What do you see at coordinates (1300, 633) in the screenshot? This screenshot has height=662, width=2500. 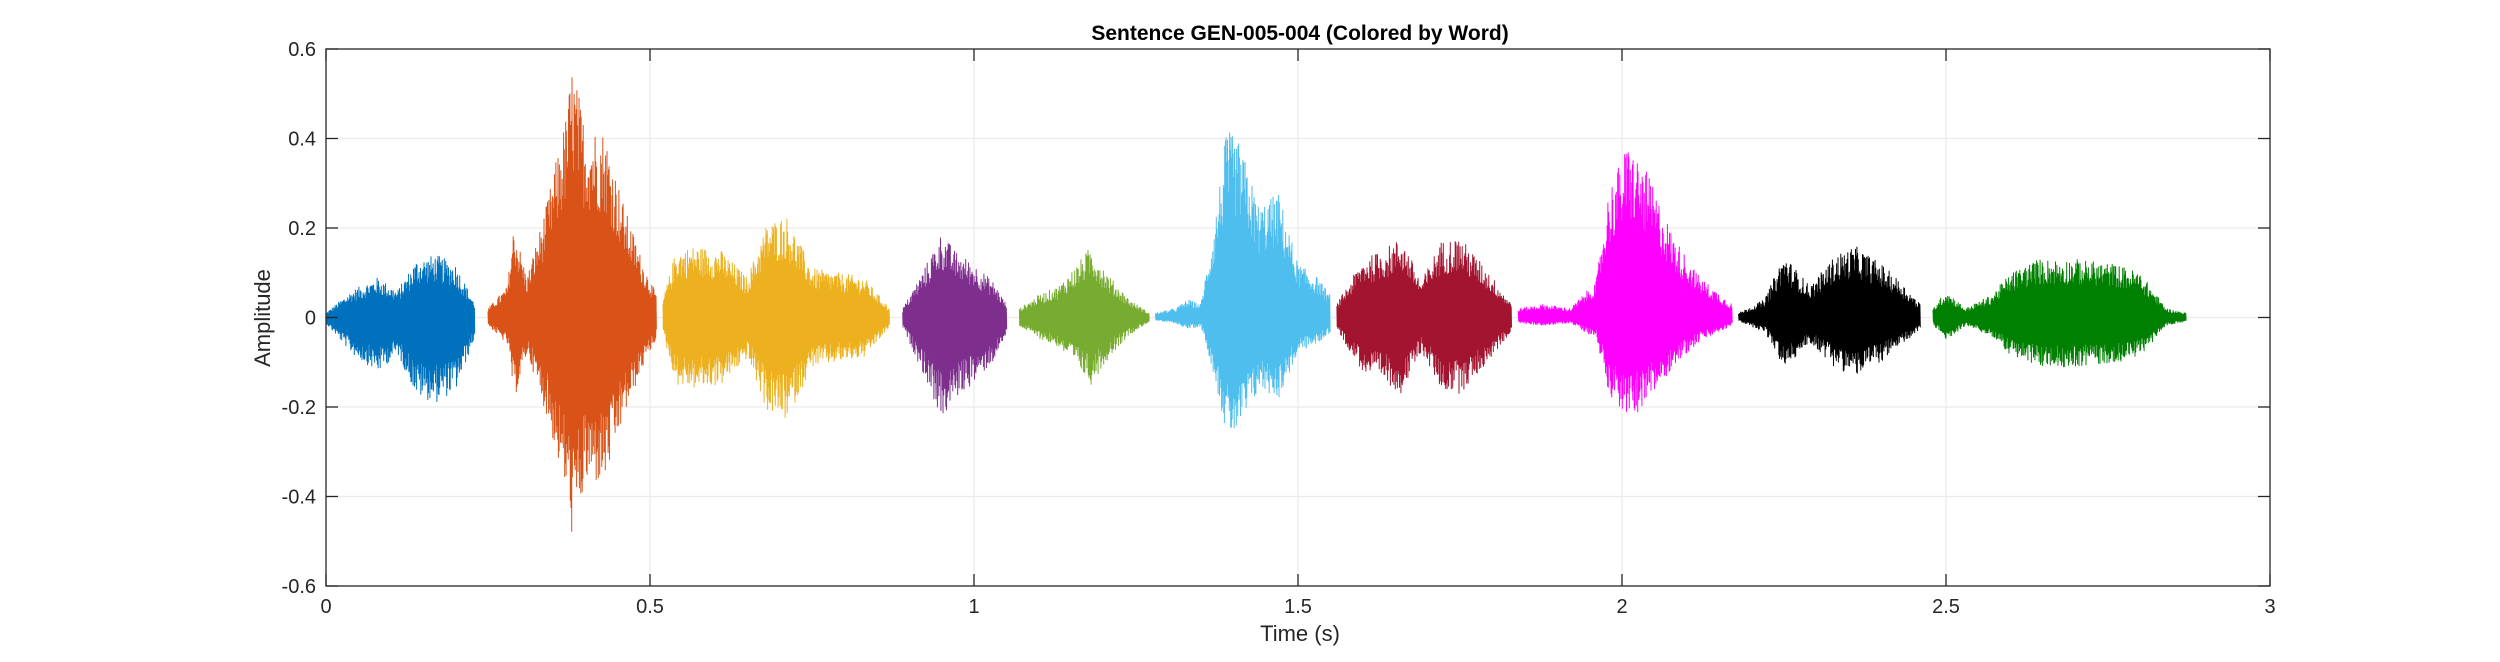 I see `x-axis-label: Time (s)` at bounding box center [1300, 633].